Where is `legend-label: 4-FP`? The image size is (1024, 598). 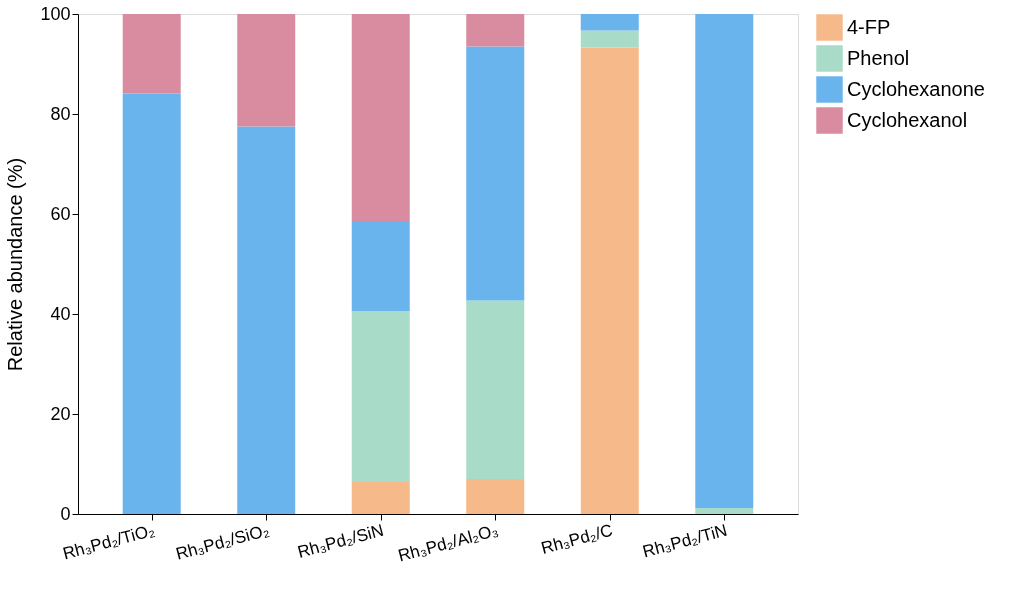 legend-label: 4-FP is located at coordinates (869, 26).